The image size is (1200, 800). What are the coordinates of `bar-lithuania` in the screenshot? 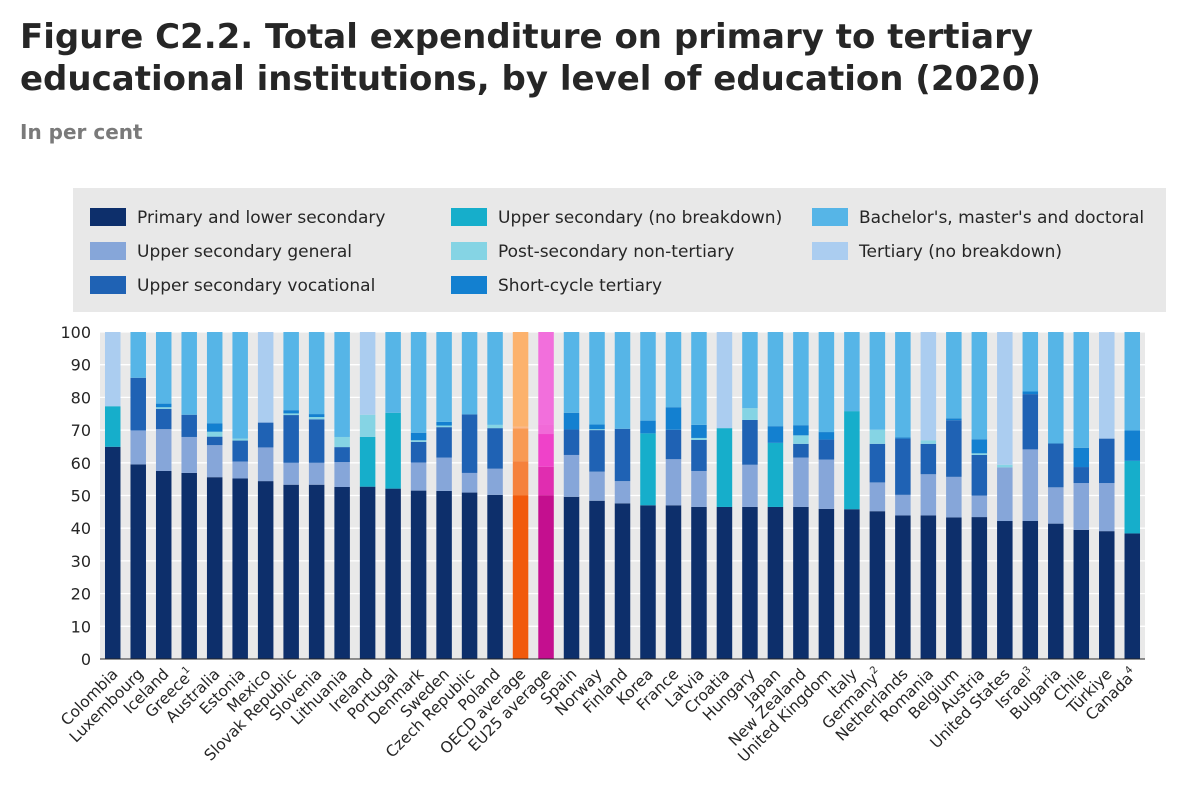 It's located at (342, 495).